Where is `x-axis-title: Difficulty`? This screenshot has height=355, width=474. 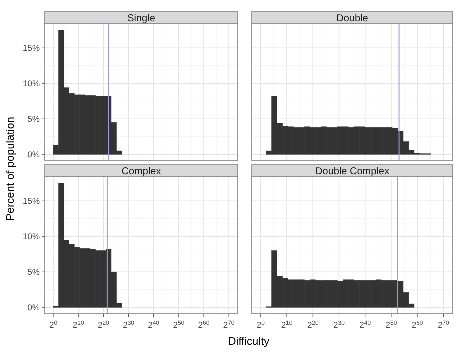
x-axis-title: Difficulty is located at coordinates (249, 342).